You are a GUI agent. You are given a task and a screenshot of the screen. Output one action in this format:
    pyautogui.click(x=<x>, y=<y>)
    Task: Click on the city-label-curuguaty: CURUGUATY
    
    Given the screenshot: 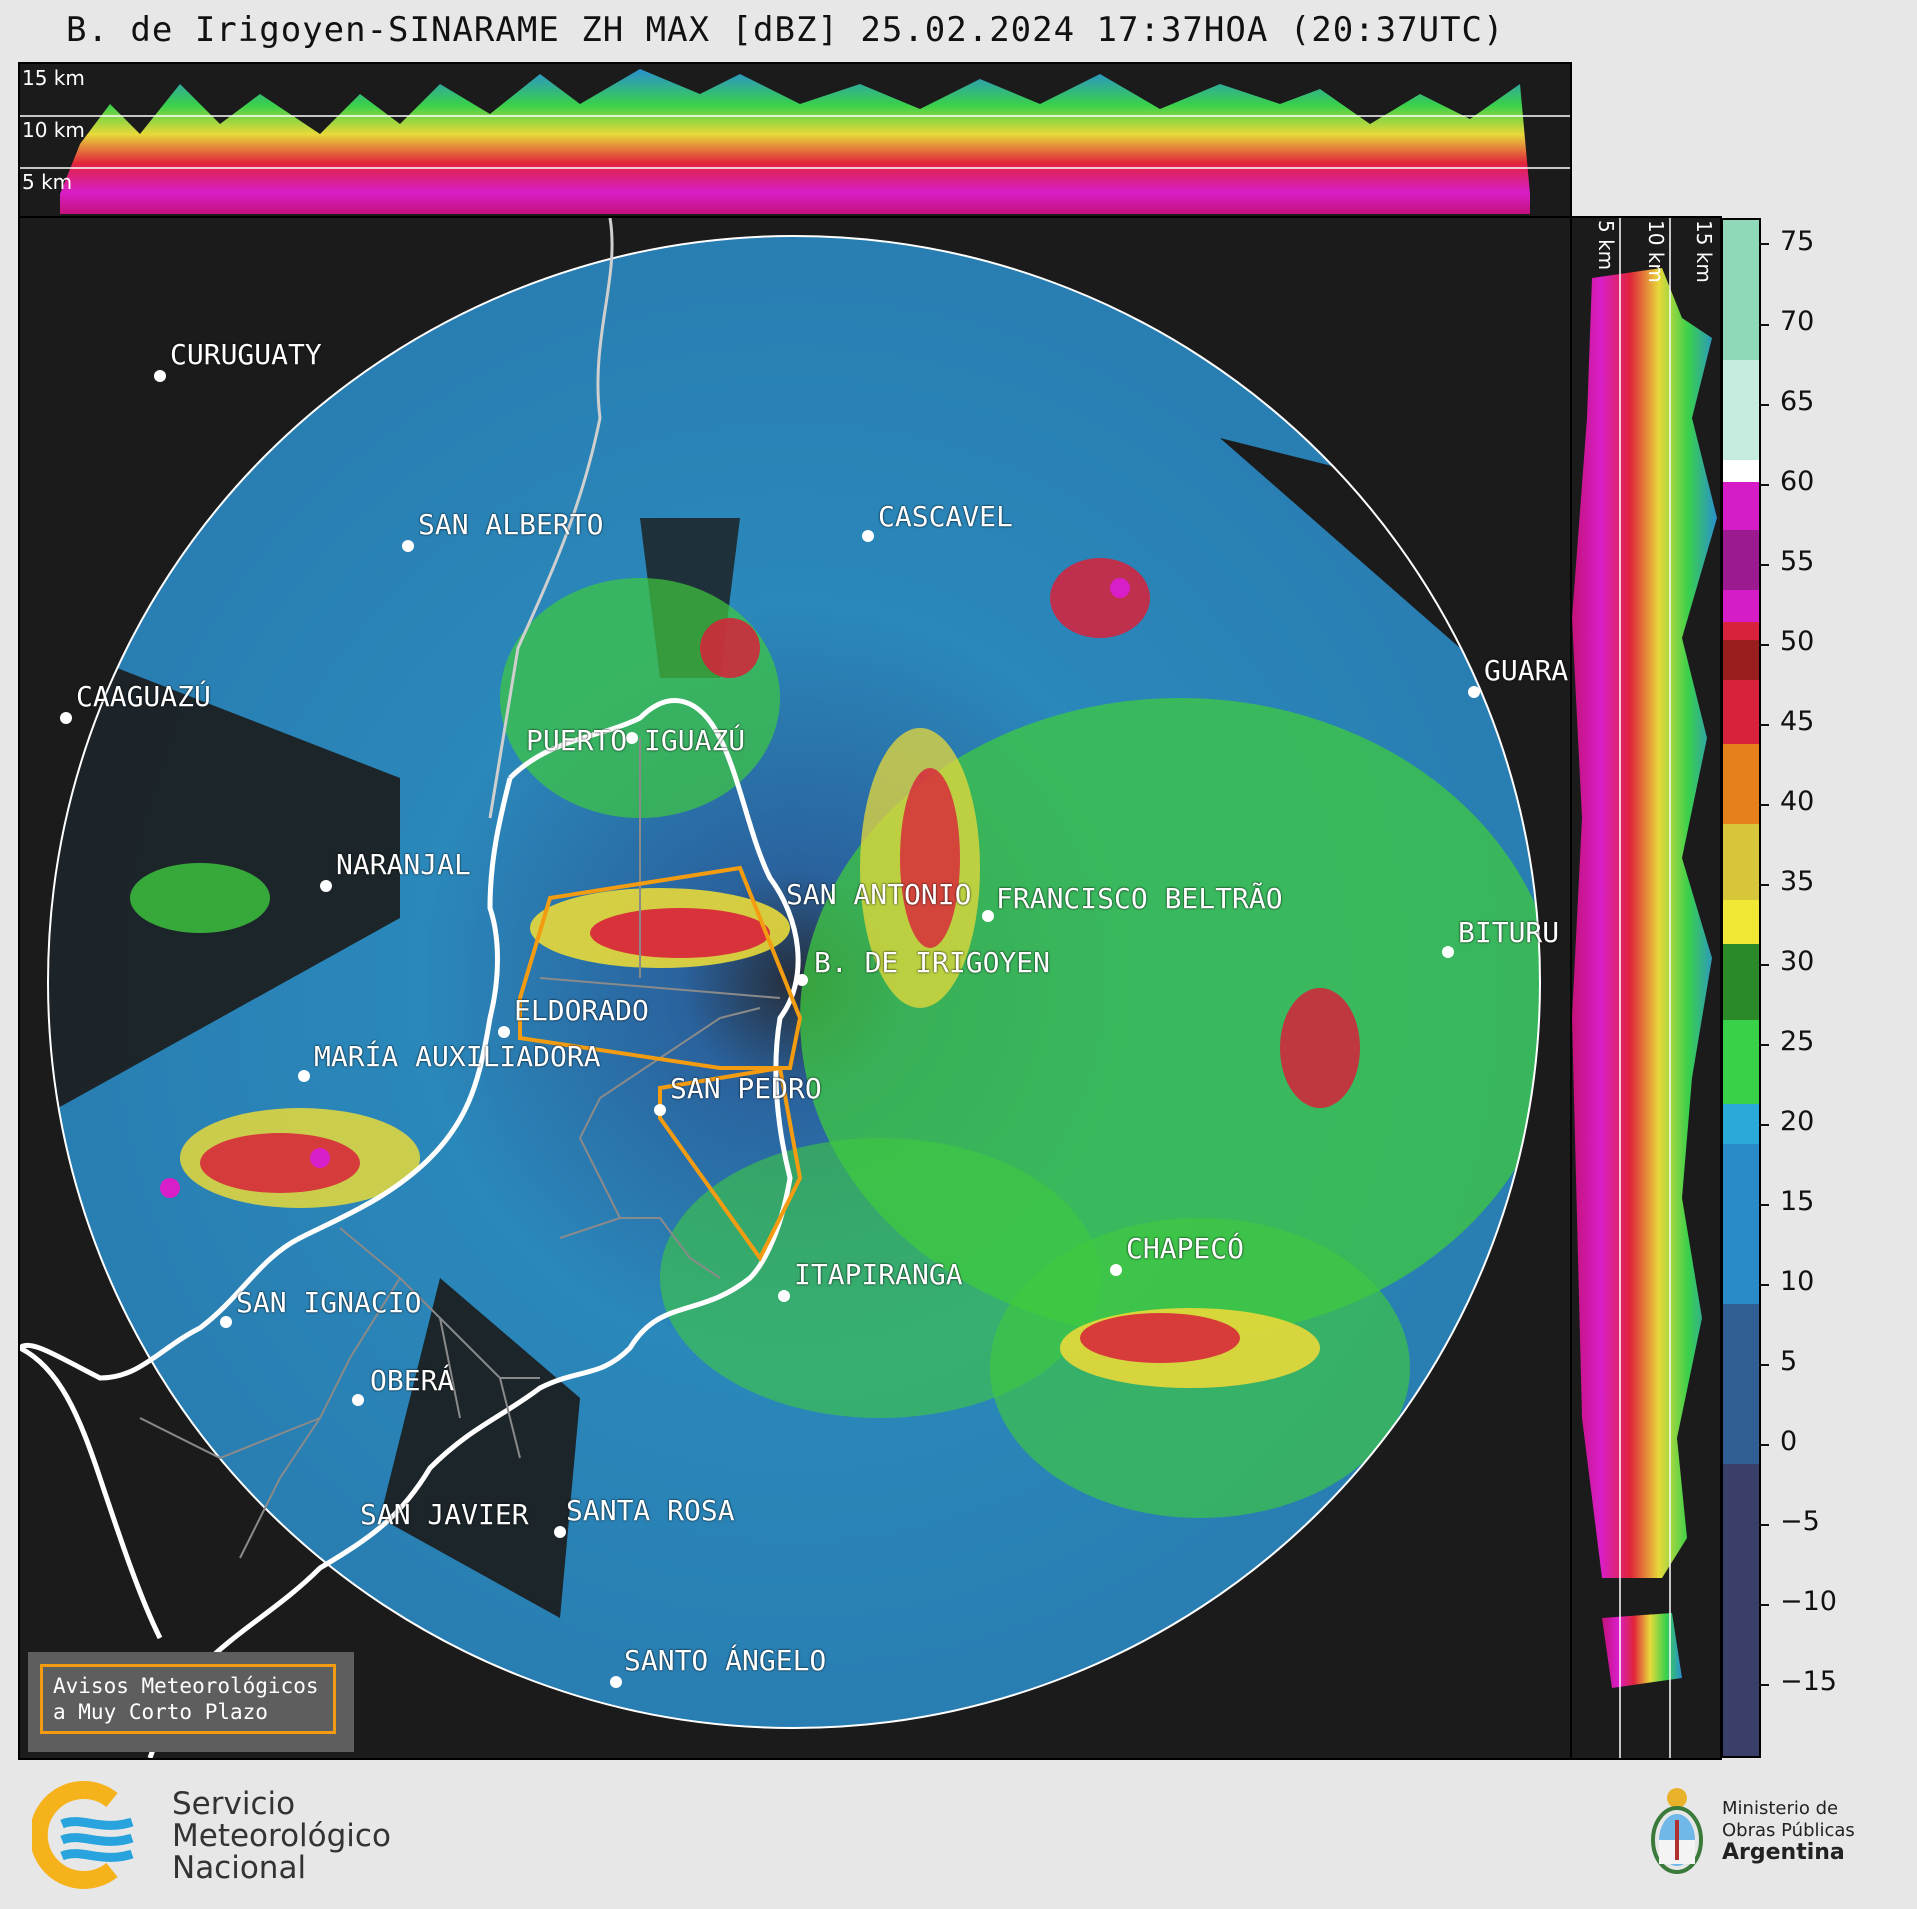 What is the action you would take?
    pyautogui.click(x=246, y=354)
    